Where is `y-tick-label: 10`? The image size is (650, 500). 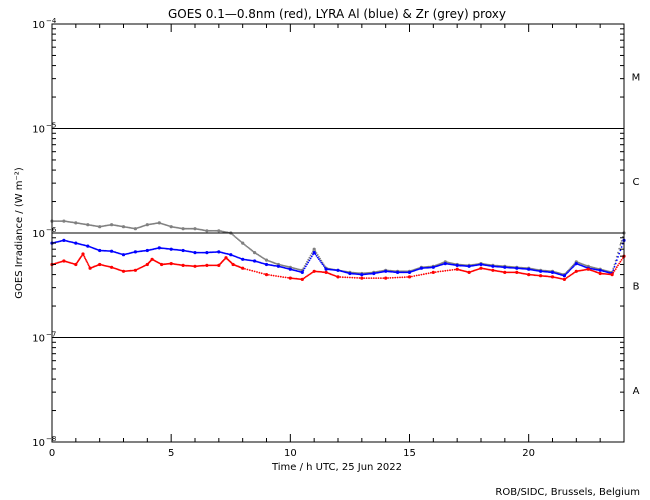
y-tick-label: 10 is located at coordinates (38, 25).